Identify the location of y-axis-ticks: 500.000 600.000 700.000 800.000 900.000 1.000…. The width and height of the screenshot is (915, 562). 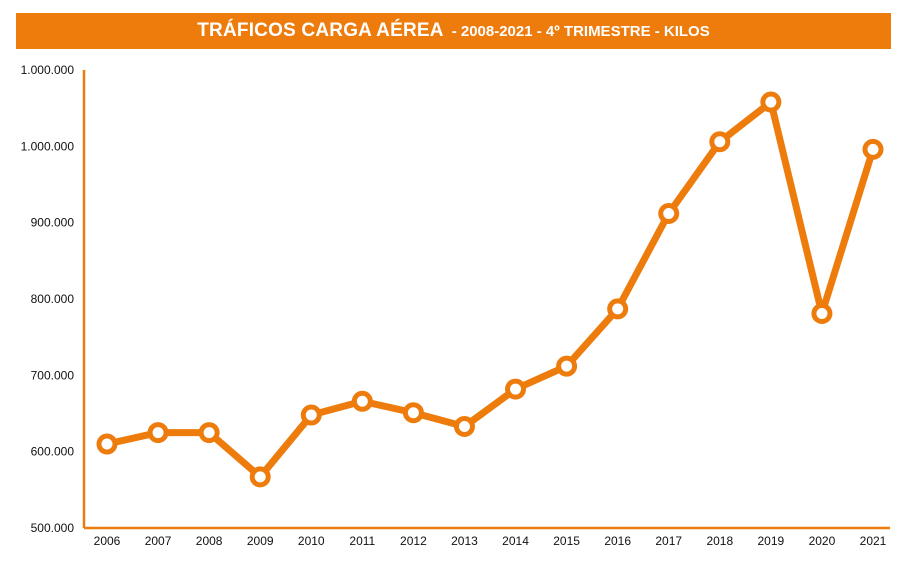
(48, 299).